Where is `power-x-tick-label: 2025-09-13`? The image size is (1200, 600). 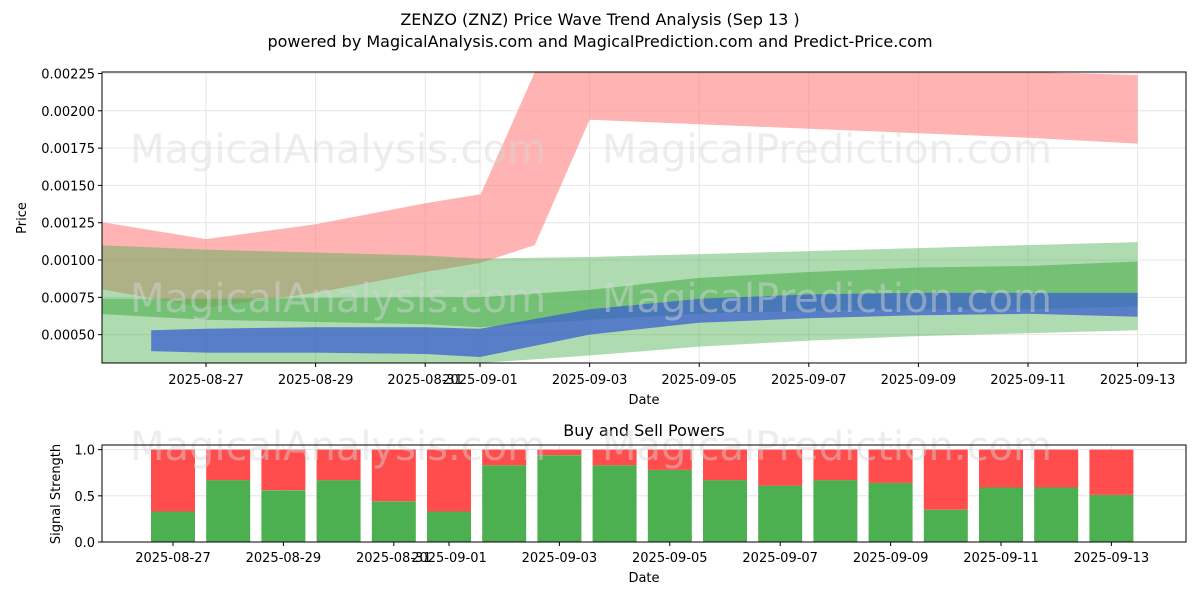
power-x-tick-label: 2025-09-13 is located at coordinates (1112, 558).